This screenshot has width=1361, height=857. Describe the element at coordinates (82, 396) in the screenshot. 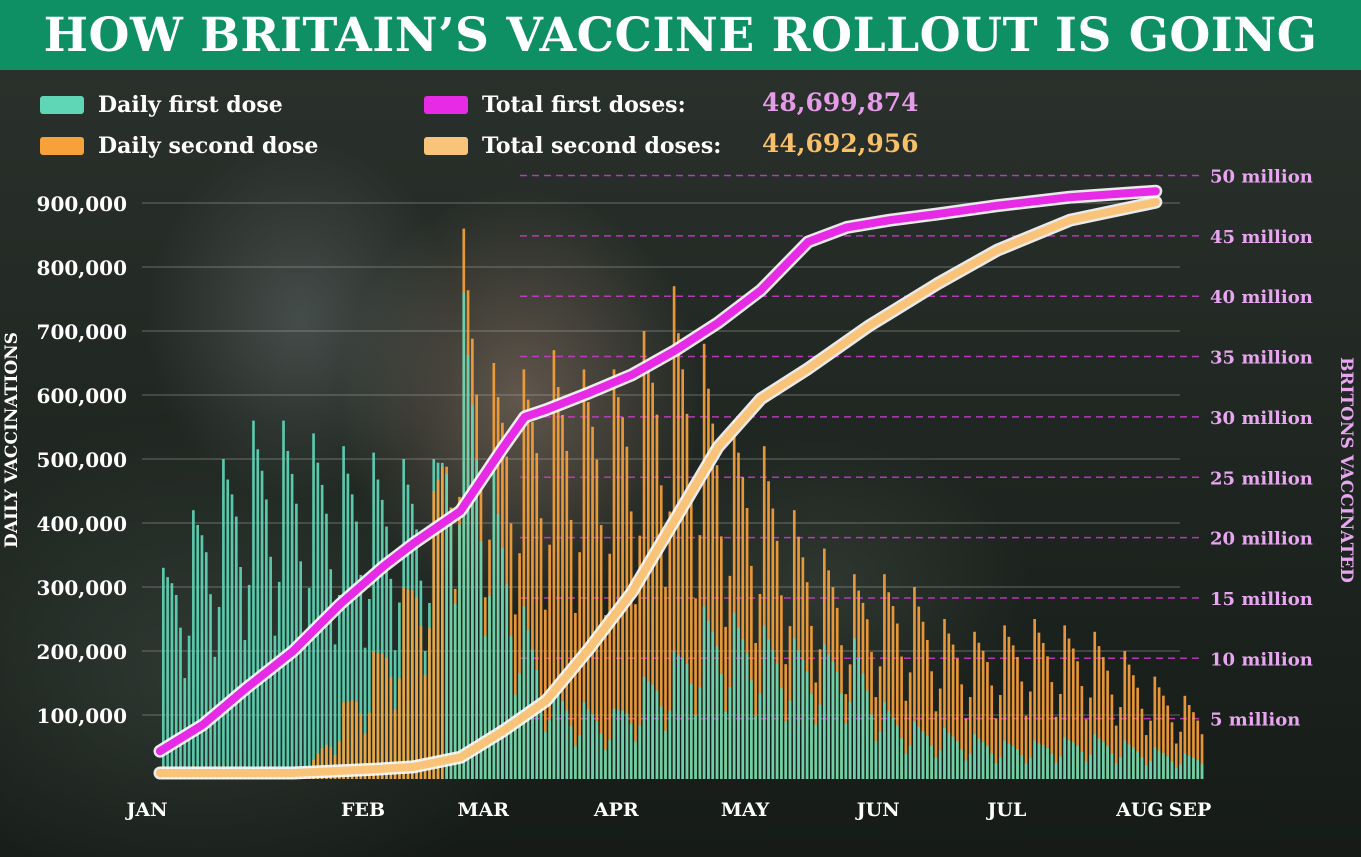

I see `left-tick-label: 600,000` at that location.